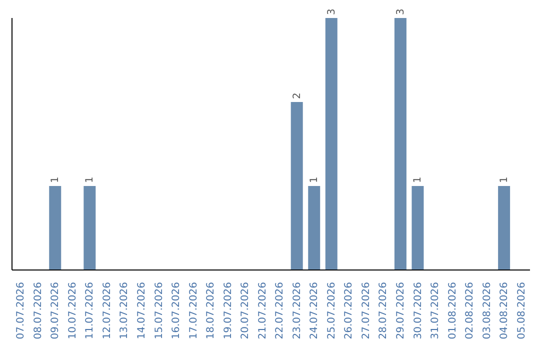  What do you see at coordinates (470, 311) in the screenshot?
I see `x-tick-label: 02.08.2026` at bounding box center [470, 311].